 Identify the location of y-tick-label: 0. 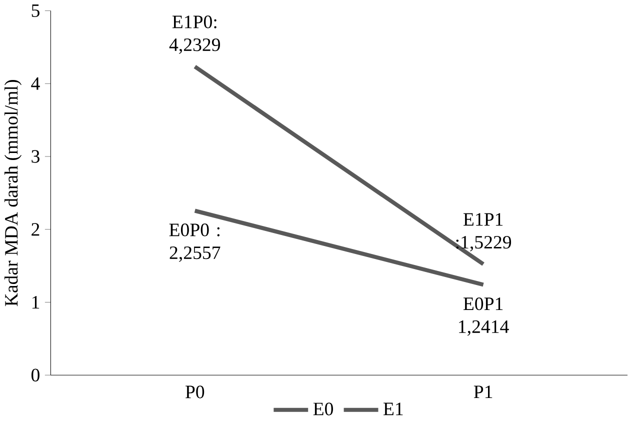
(35, 375).